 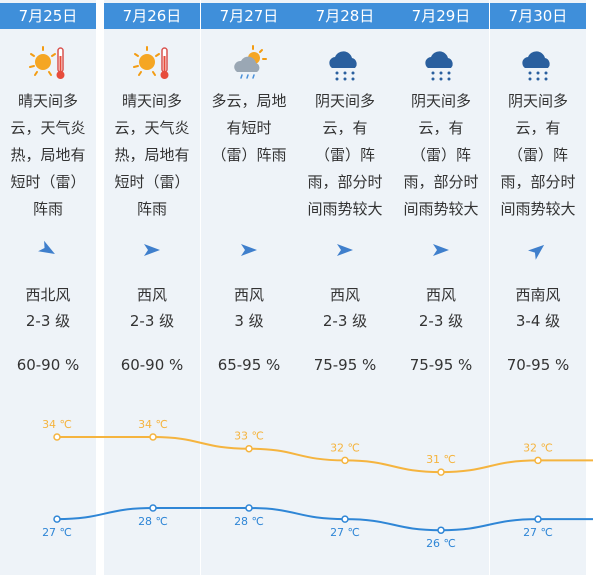 I want to click on partly-cloudy-rain-icon, so click(x=250, y=62).